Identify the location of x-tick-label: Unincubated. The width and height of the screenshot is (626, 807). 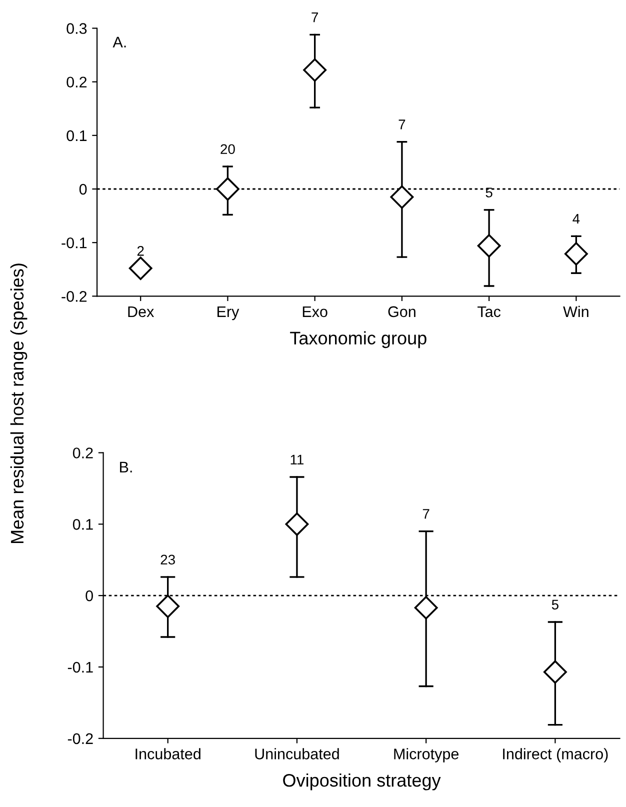
(297, 754).